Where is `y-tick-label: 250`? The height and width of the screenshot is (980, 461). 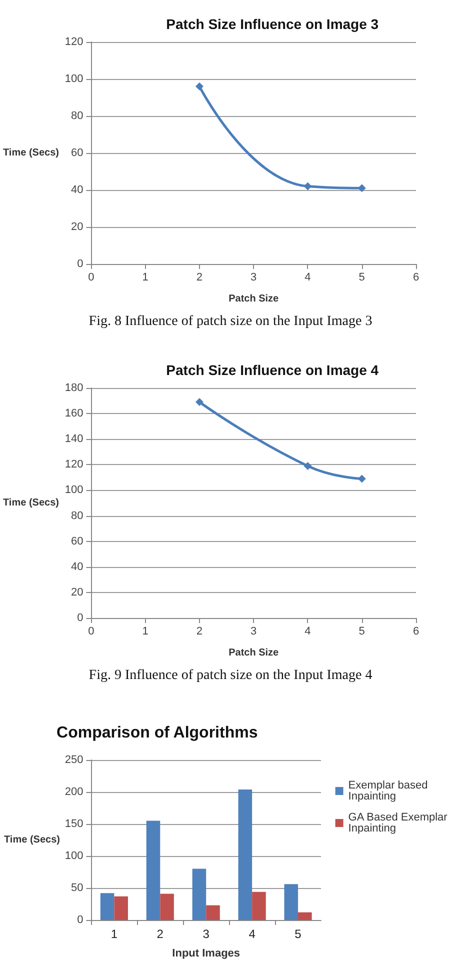
y-tick-label: 250 is located at coordinates (74, 760).